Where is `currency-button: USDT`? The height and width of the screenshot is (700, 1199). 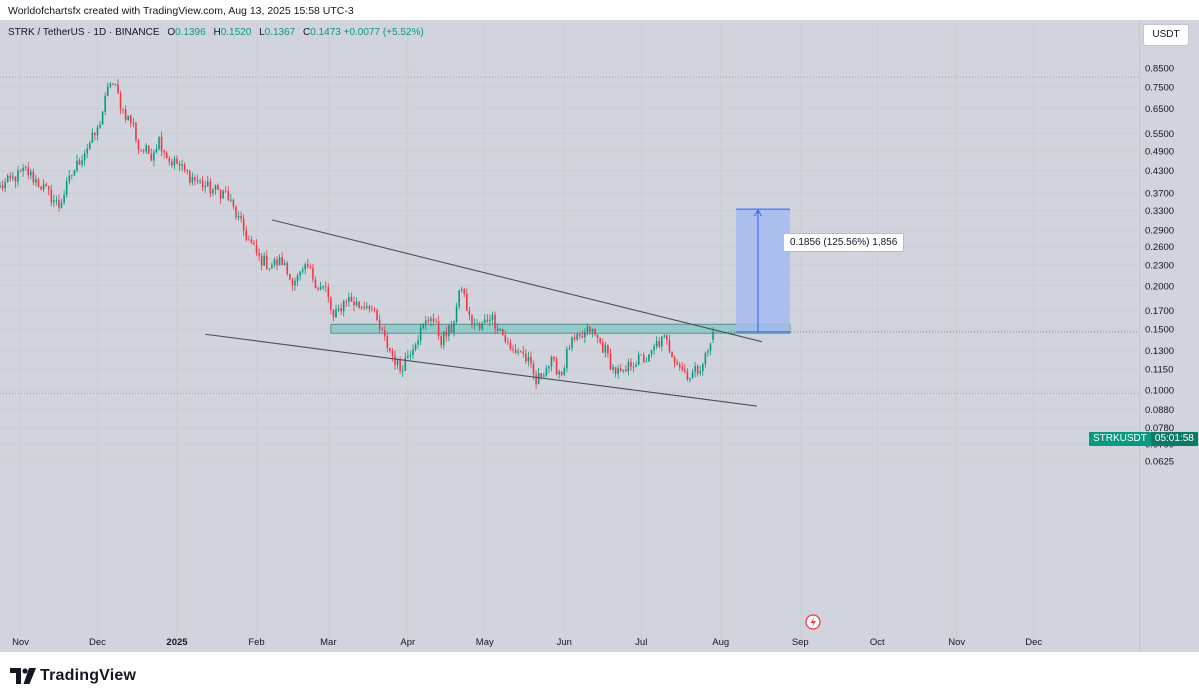 currency-button: USDT is located at coordinates (1166, 35).